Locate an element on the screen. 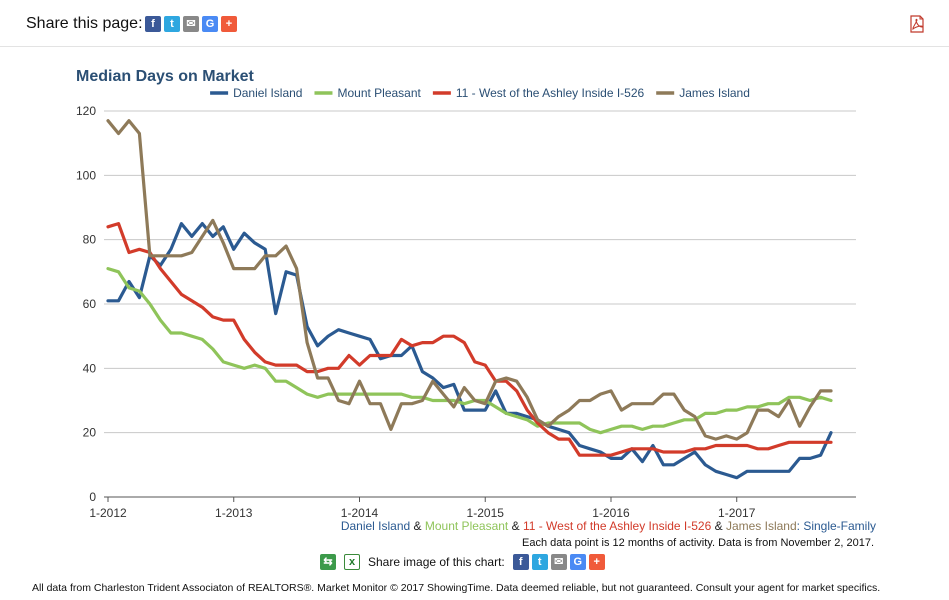 Image resolution: width=949 pixels, height=600 pixels. caption-property-type: Single-Family is located at coordinates (839, 526).